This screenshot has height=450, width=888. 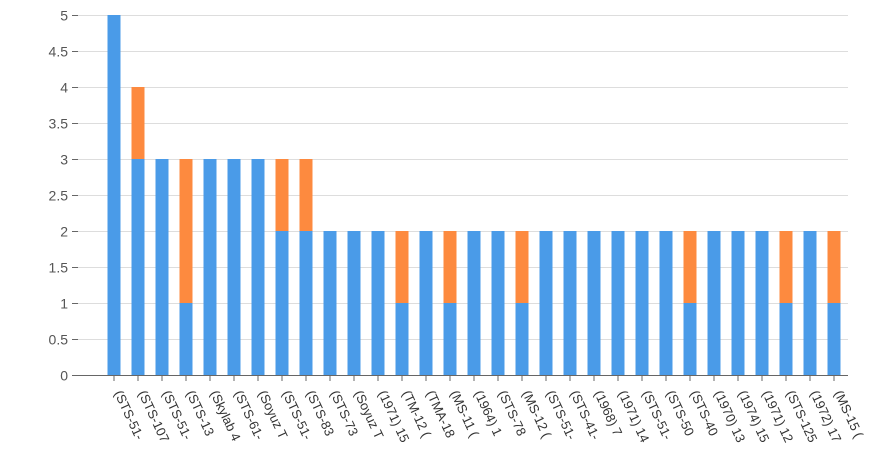 What do you see at coordinates (64, 376) in the screenshot?
I see `y-tick-label: 0` at bounding box center [64, 376].